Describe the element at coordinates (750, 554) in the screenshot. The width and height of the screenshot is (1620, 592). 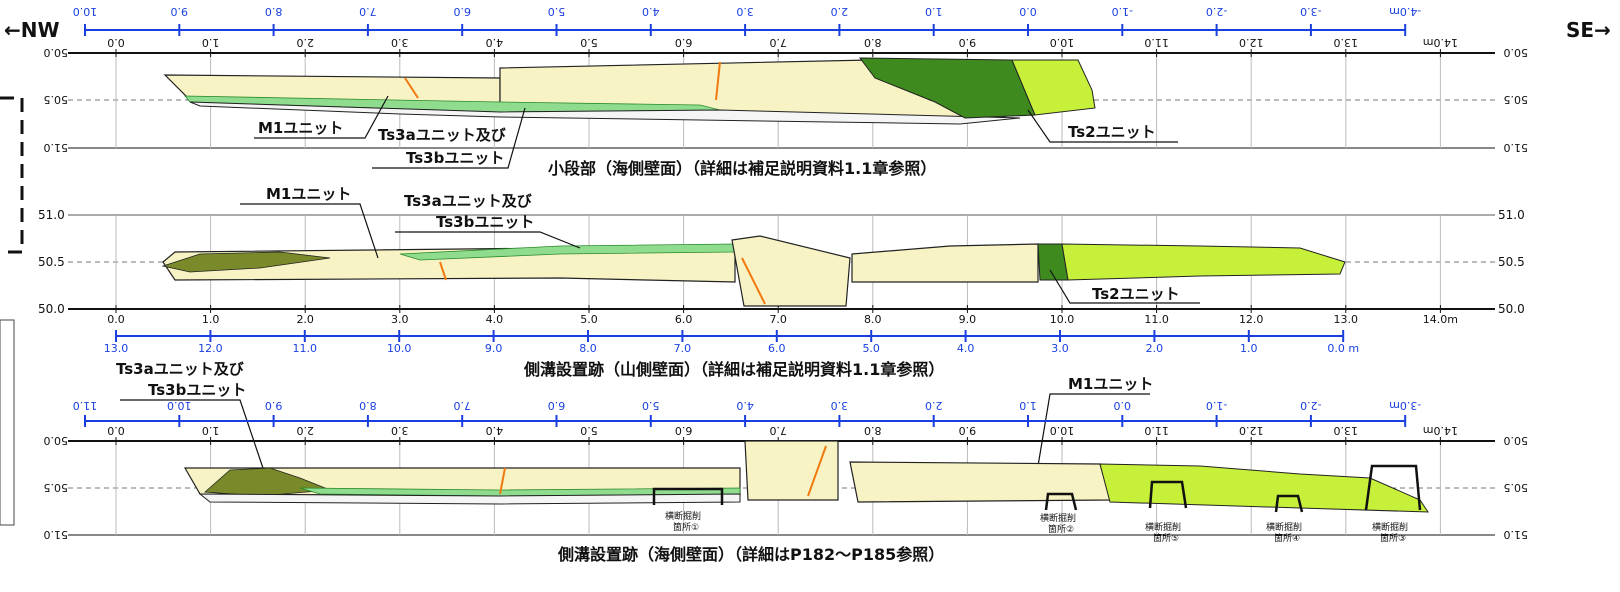
I see `panel-caption-ditch-sea-wall: 側溝設置跡（海側壁面）（詳細はP182～P185参照）` at that location.